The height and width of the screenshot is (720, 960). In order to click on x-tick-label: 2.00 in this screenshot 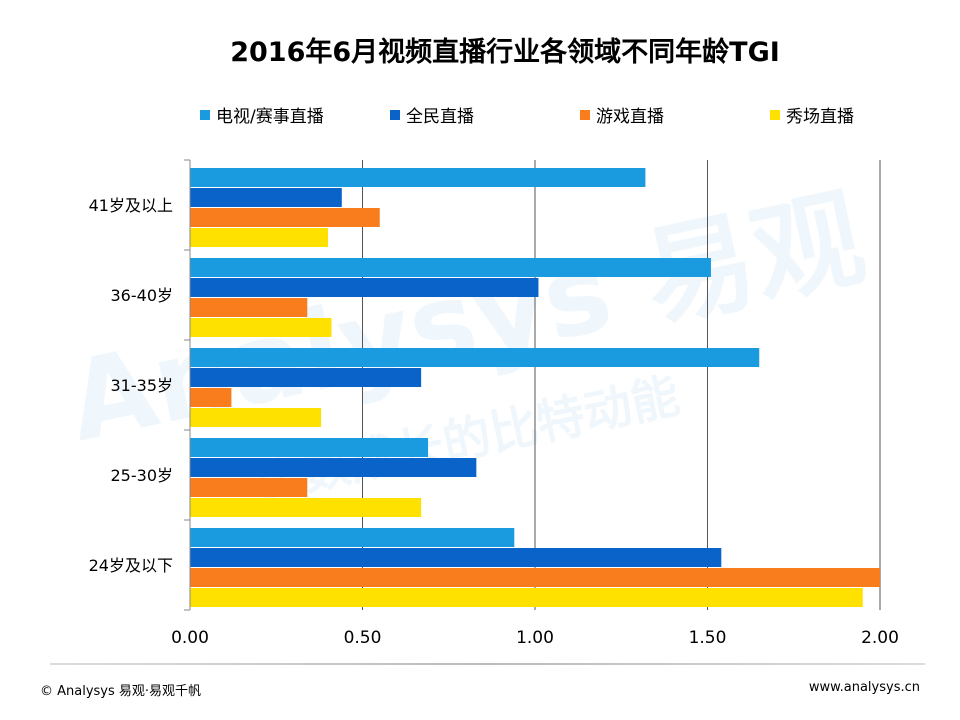, I will do `click(880, 638)`.